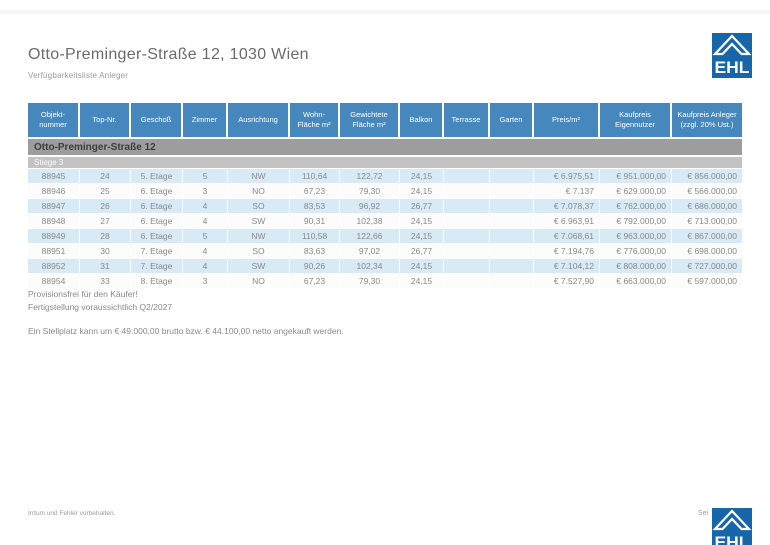  Describe the element at coordinates (105, 250) in the screenshot. I see `table-cell: 30` at that location.